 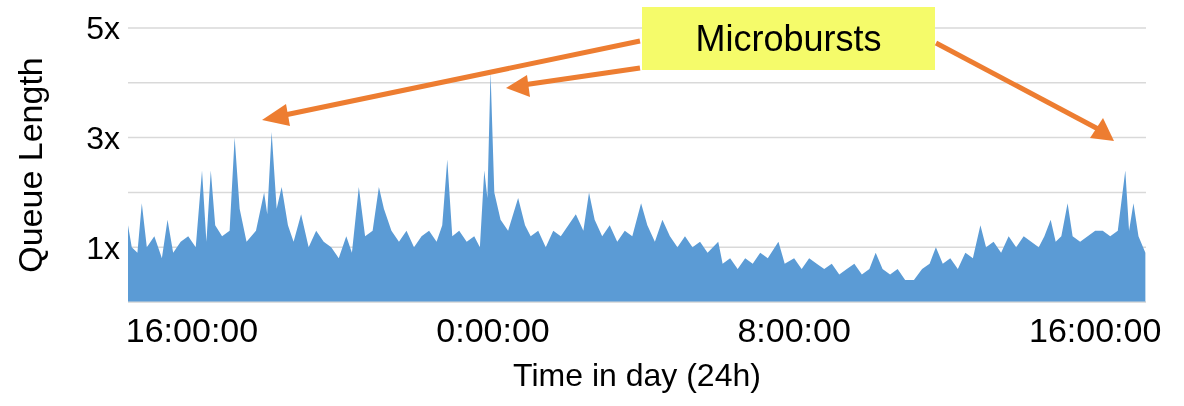 What do you see at coordinates (637, 375) in the screenshot?
I see `x-axis-title: Time in day (24h)` at bounding box center [637, 375].